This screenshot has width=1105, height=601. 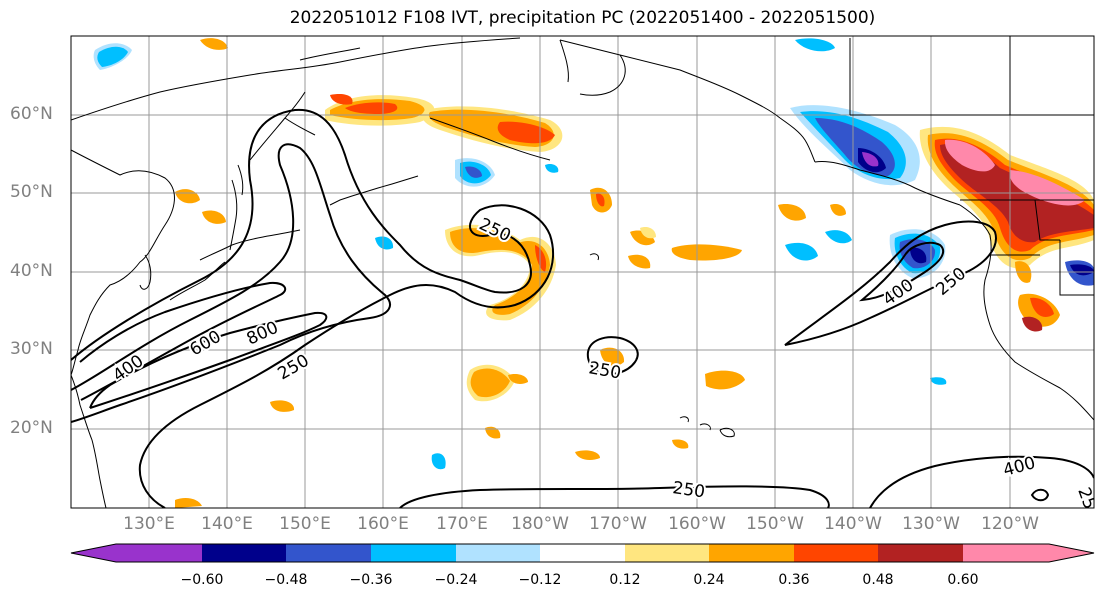 I want to click on colorbar-tick-label: −0.60, so click(x=202, y=580).